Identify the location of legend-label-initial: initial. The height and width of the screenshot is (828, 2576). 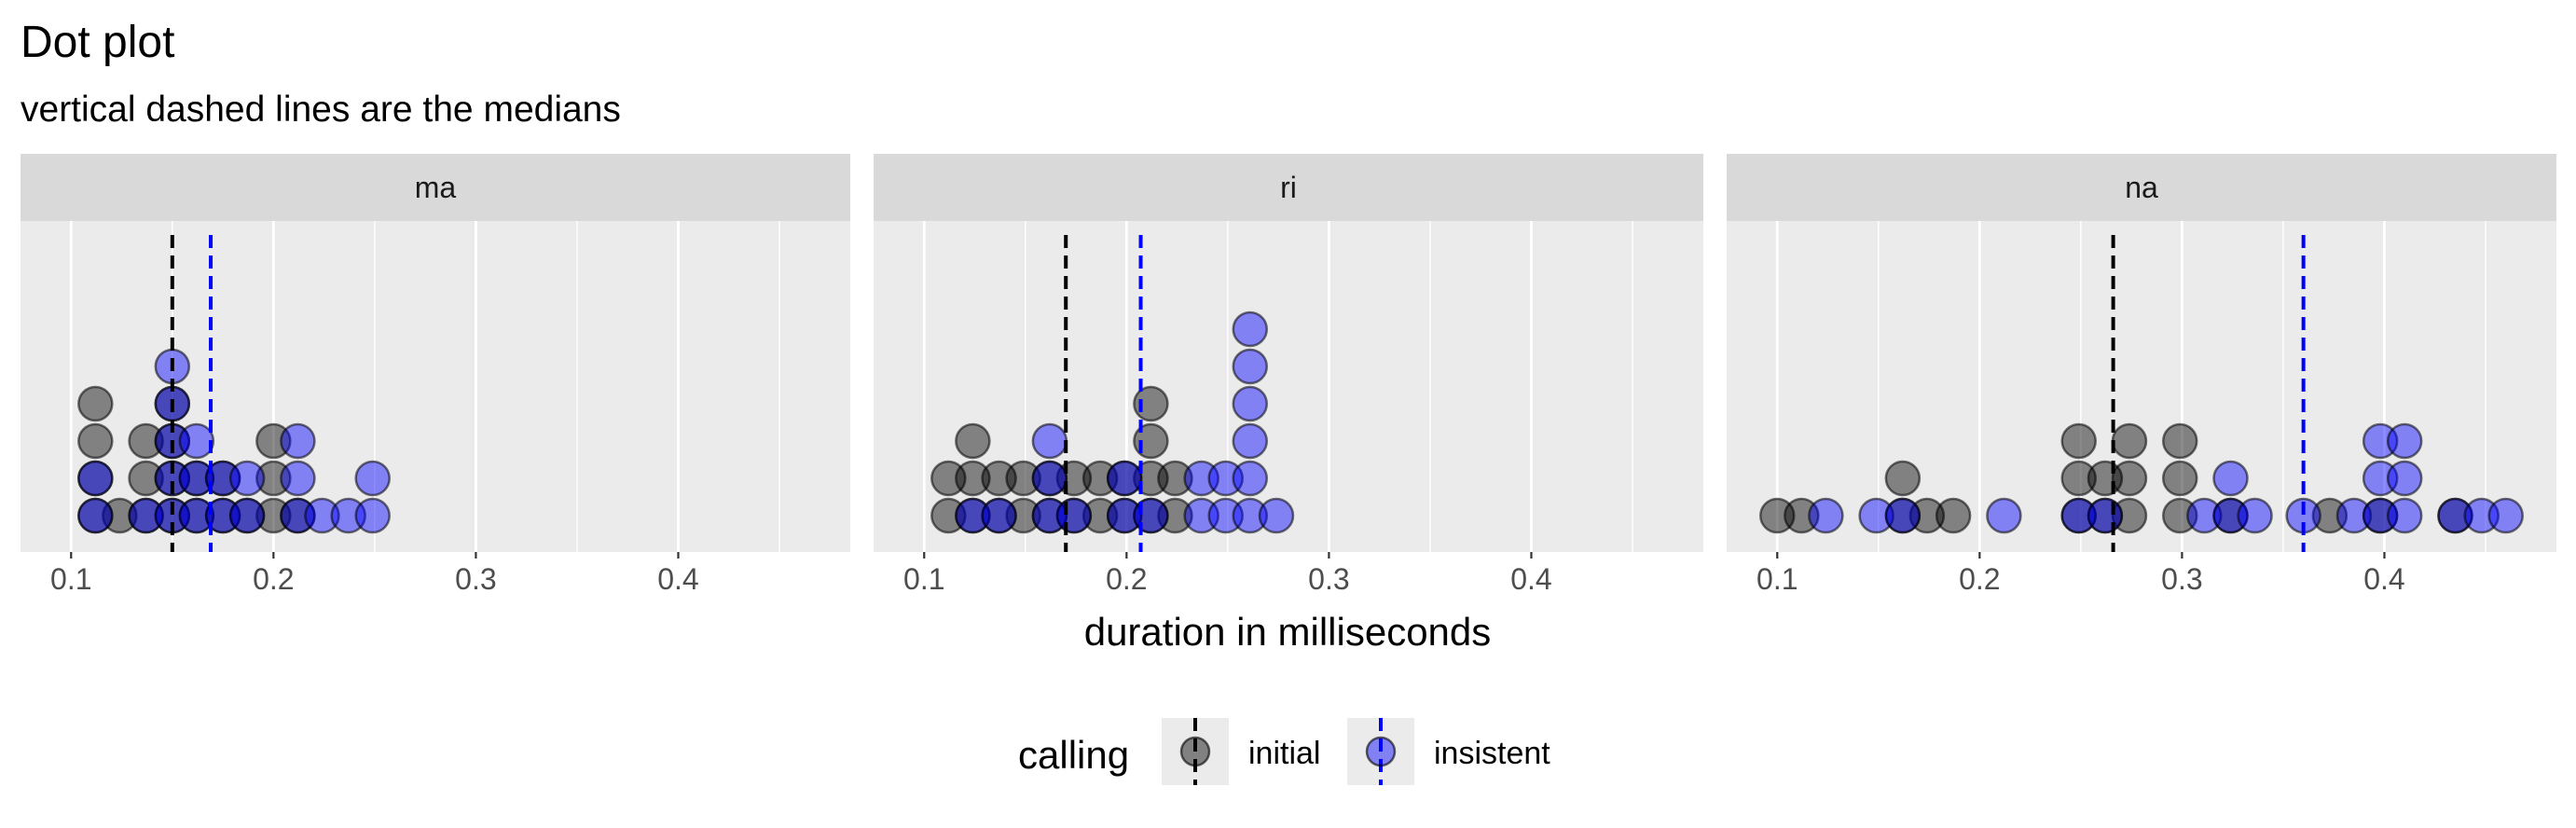
(1284, 754).